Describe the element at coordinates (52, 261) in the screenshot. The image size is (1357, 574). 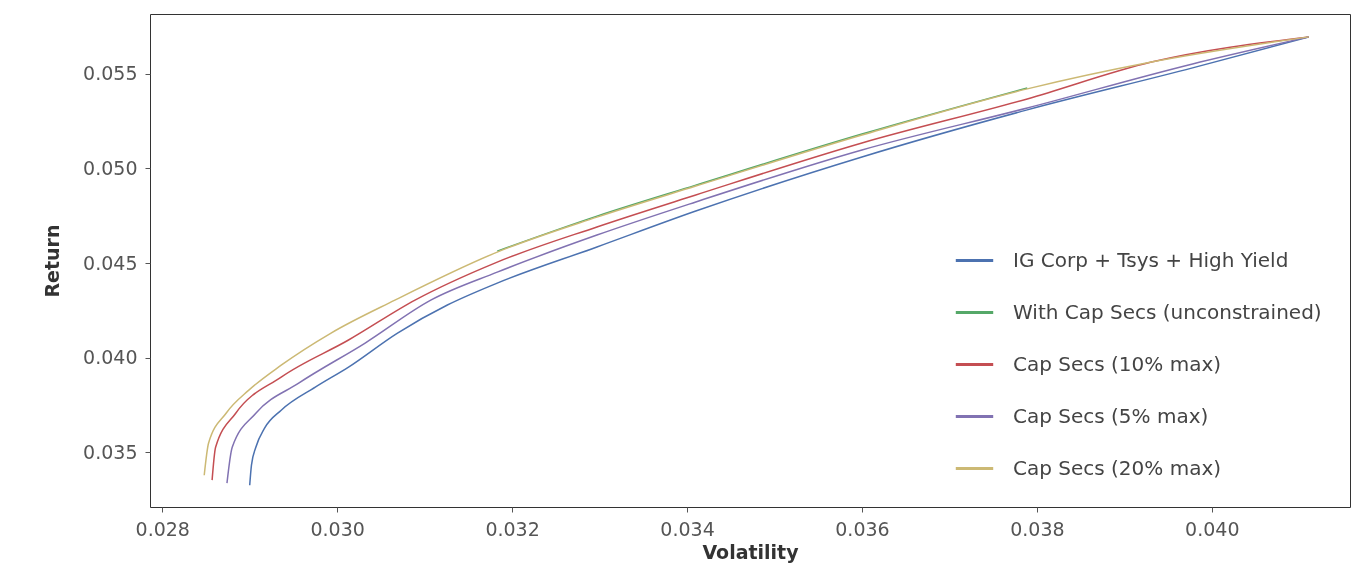
I see `y-axis-title: Return` at that location.